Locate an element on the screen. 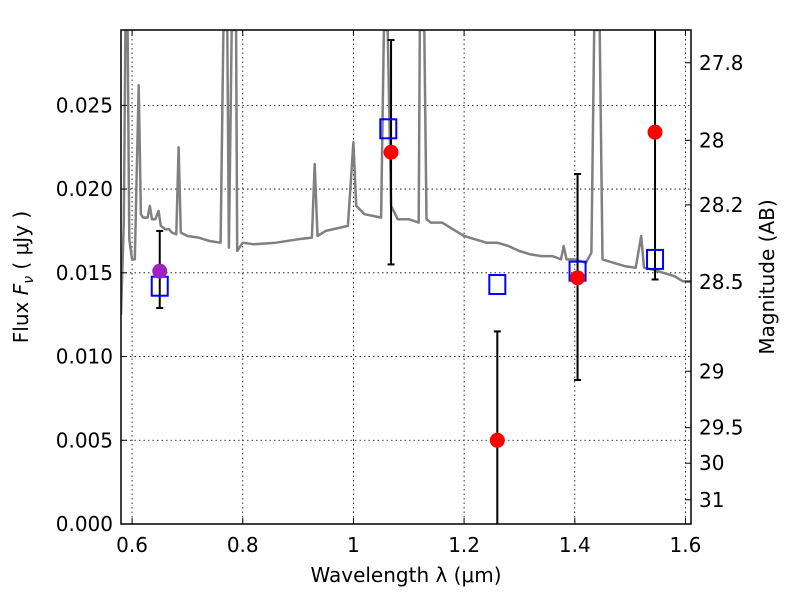 The height and width of the screenshot is (600, 800). y2-tick-label: 29 is located at coordinates (711, 371).